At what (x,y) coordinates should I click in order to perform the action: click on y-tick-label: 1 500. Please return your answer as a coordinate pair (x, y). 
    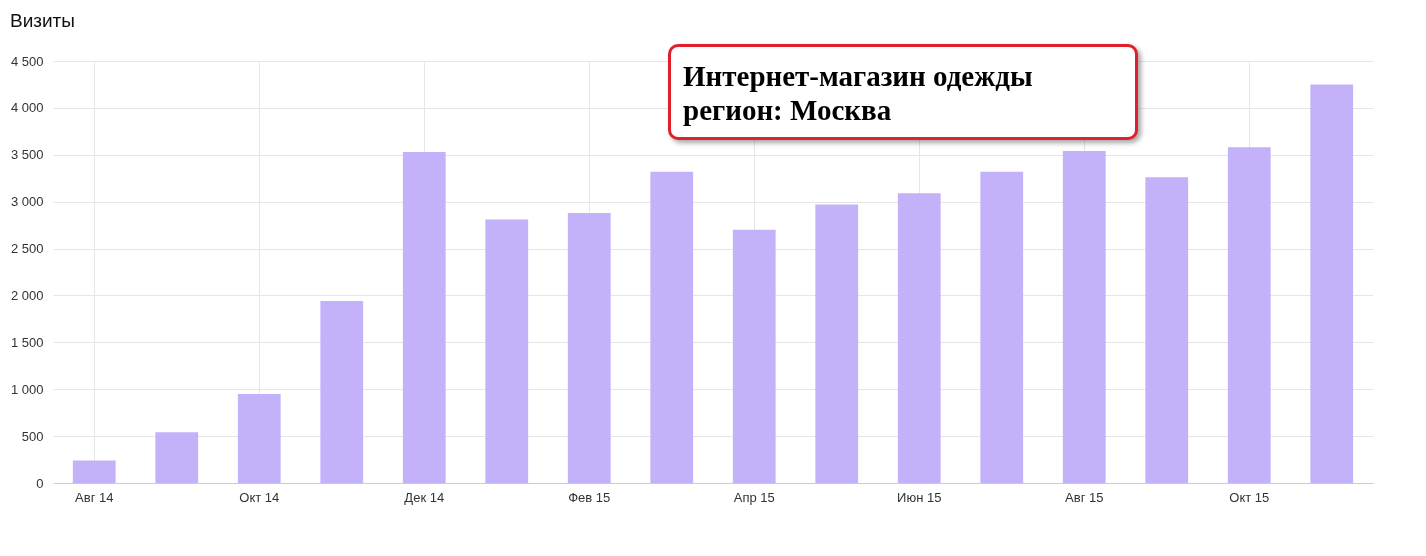
    Looking at the image, I should click on (27, 342).